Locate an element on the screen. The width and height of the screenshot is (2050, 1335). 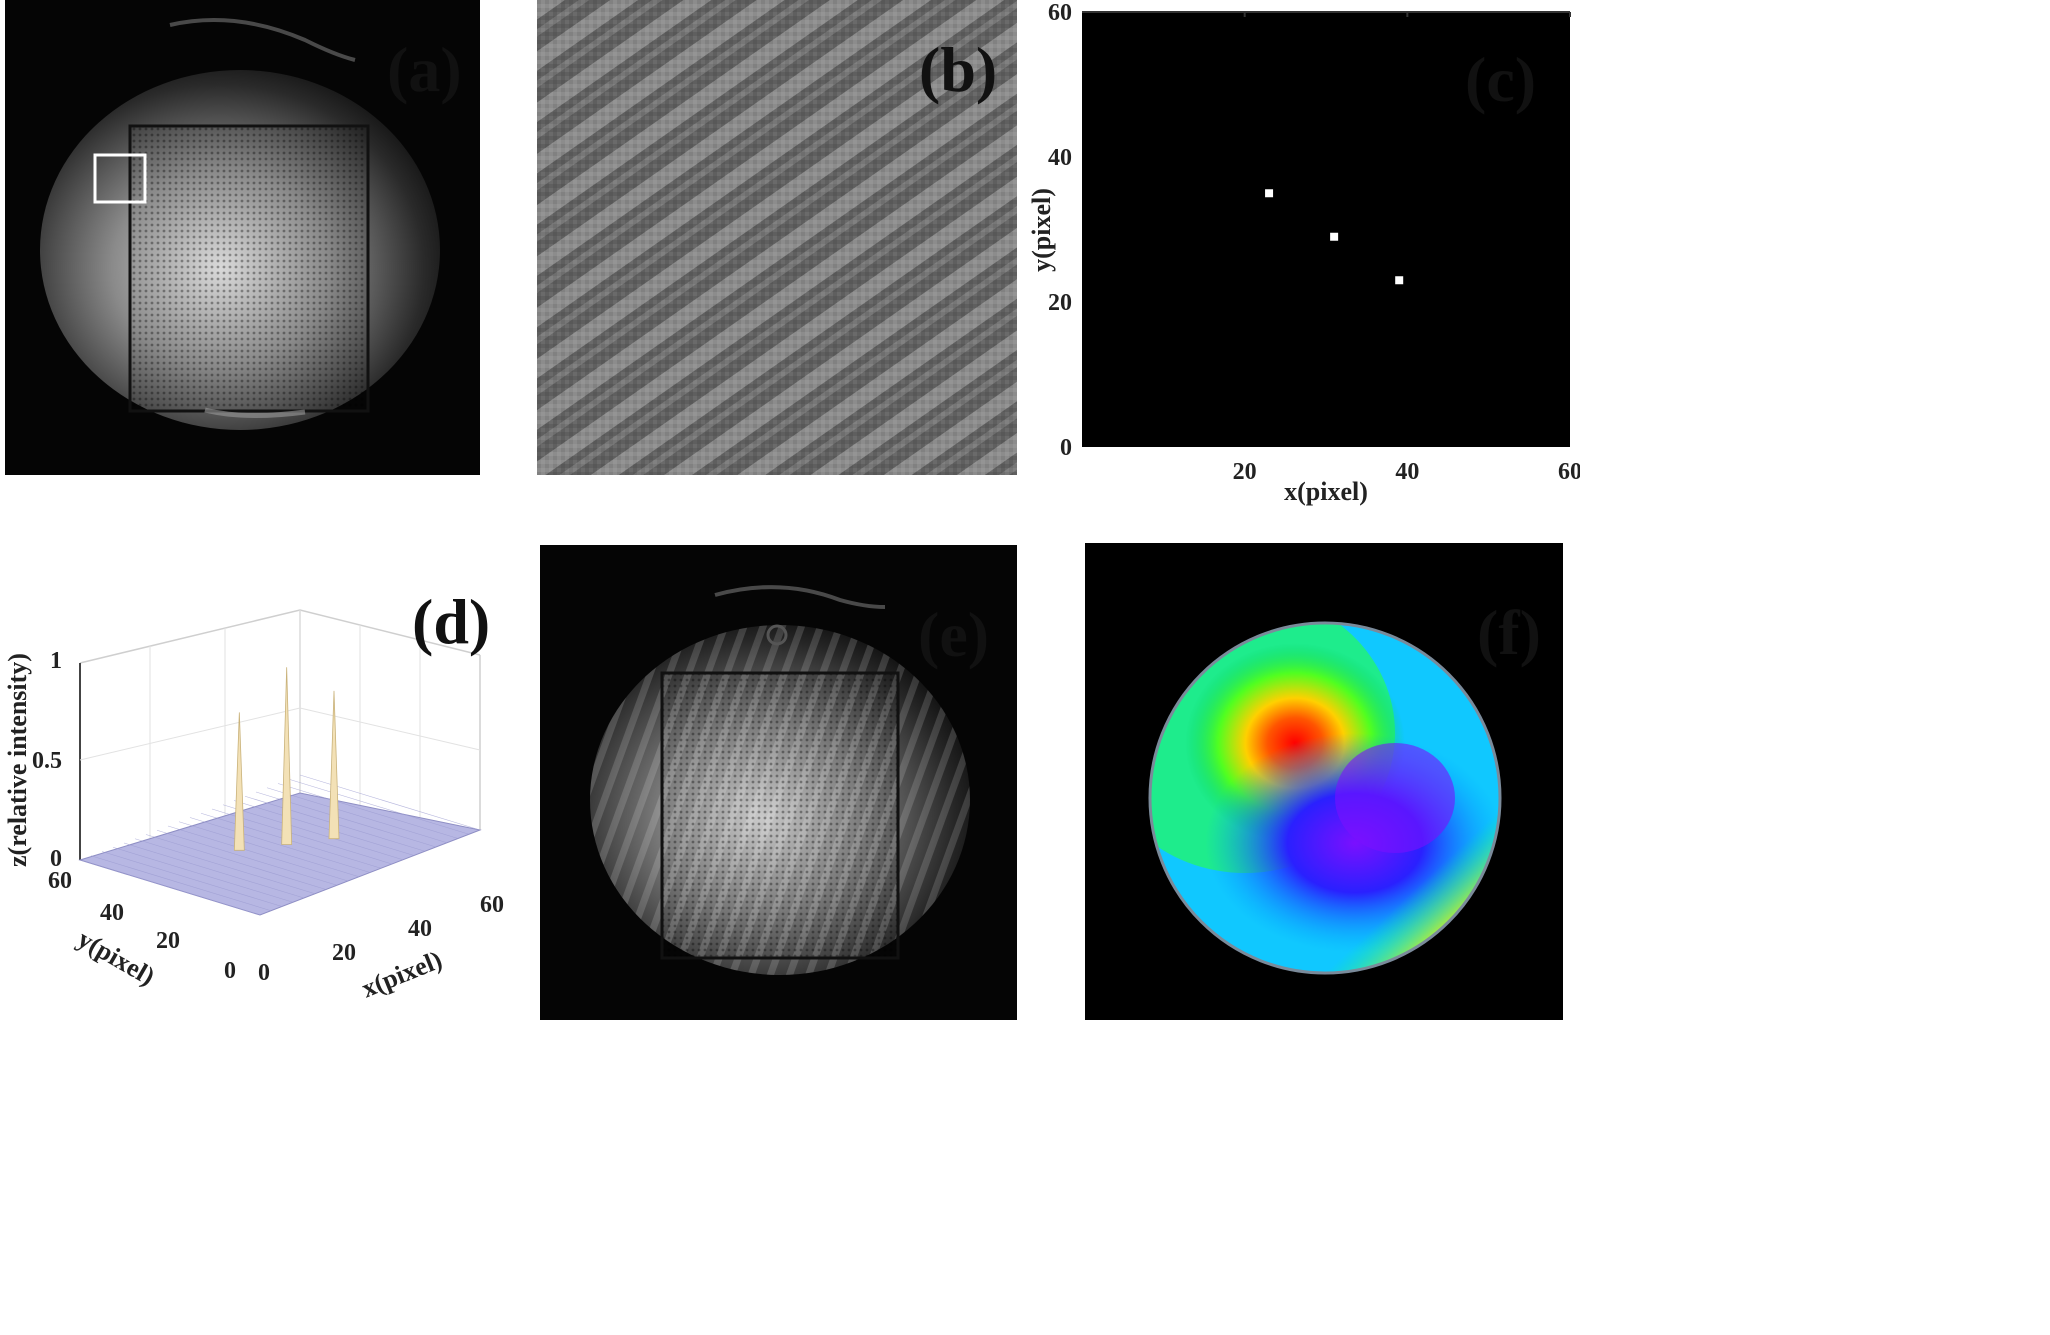
panel-f-image is located at coordinates (1325, 798).